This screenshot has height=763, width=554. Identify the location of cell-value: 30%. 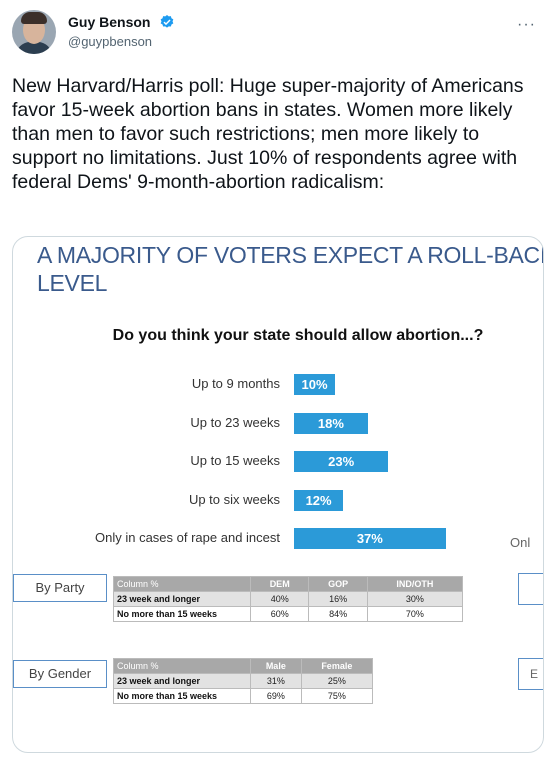
(415, 599).